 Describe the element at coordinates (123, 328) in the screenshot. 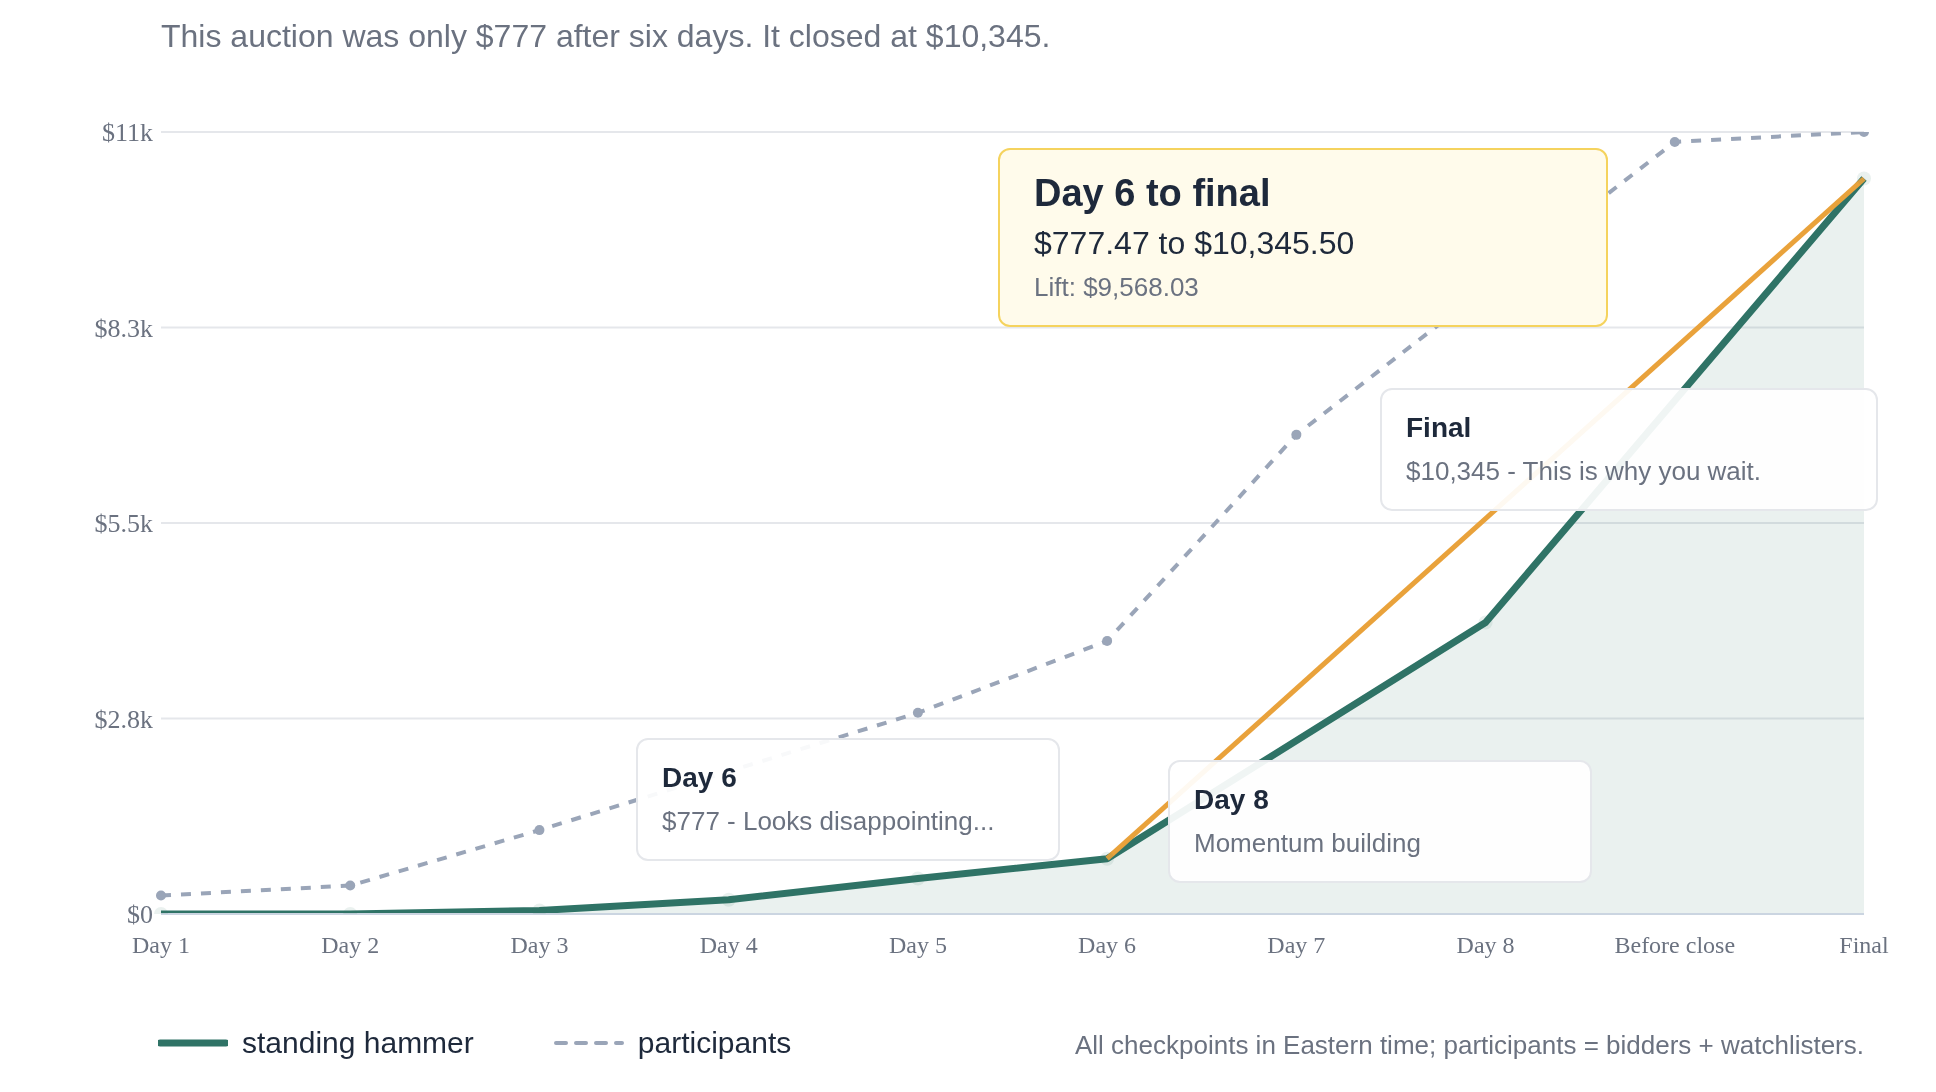

I see `y-tick-label: $8.3k` at that location.